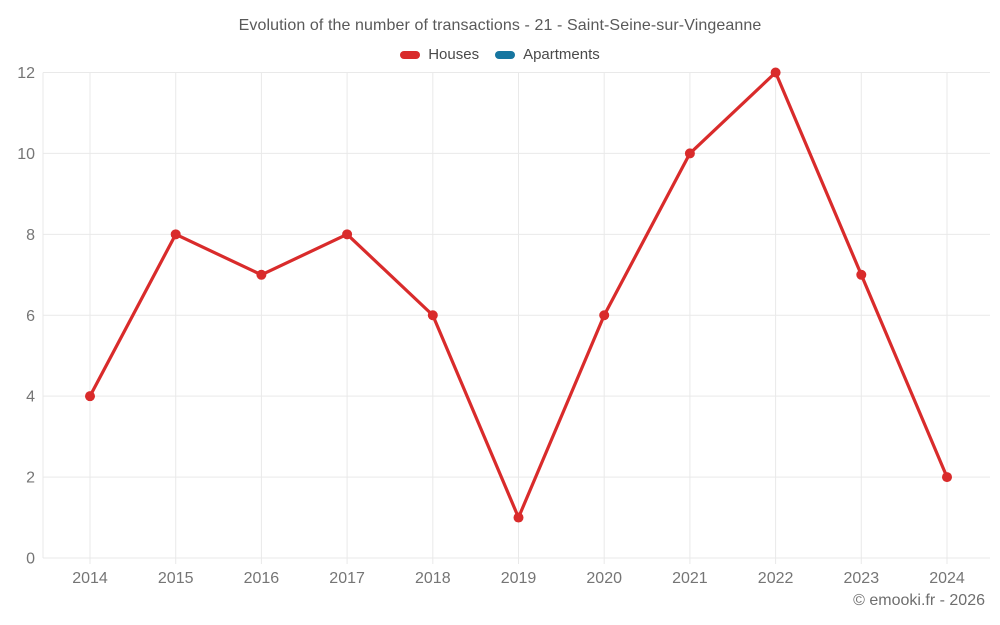  What do you see at coordinates (176, 578) in the screenshot?
I see `x-axis-tick-label: 2015` at bounding box center [176, 578].